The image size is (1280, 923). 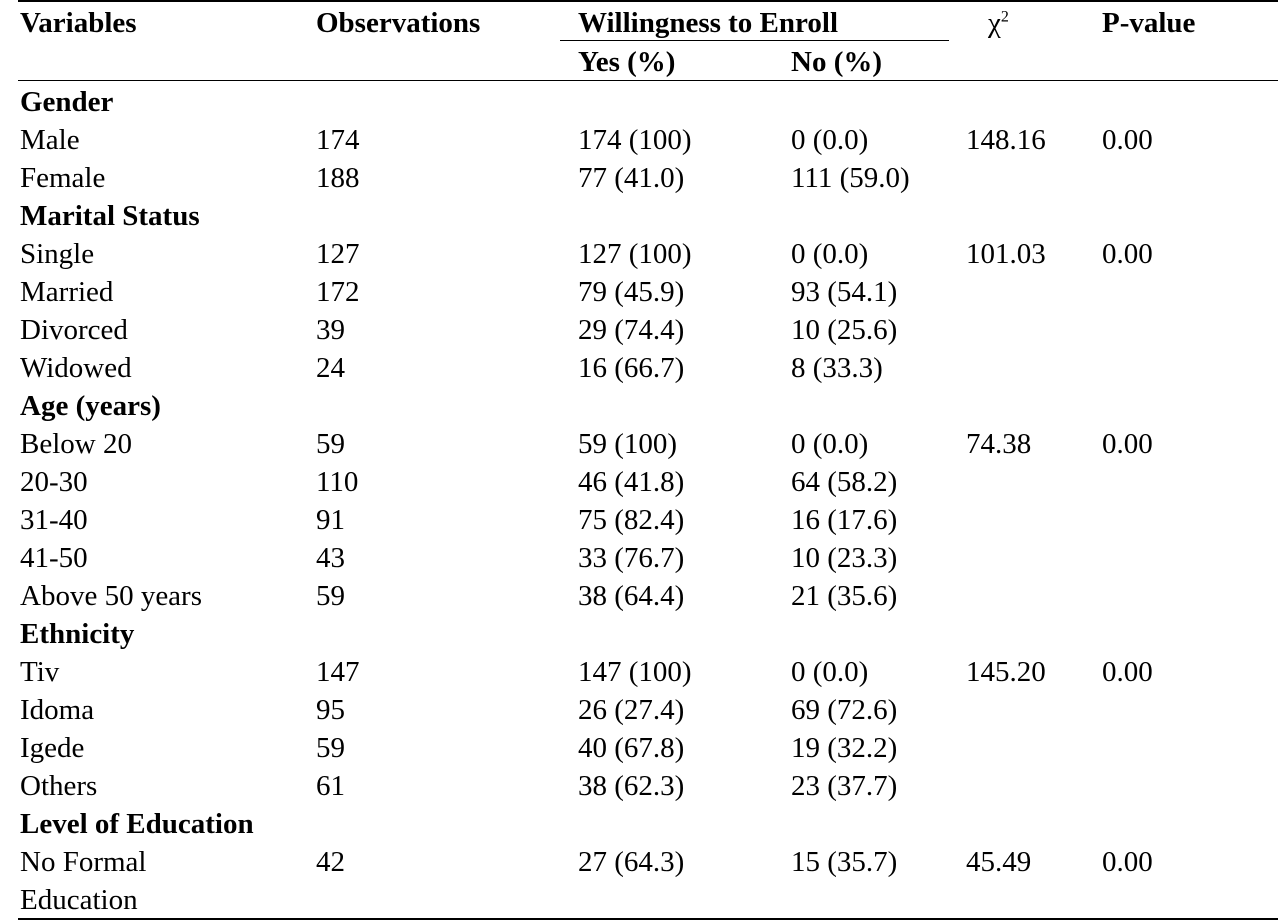 I want to click on cell-observations: 127, so click(x=338, y=254).